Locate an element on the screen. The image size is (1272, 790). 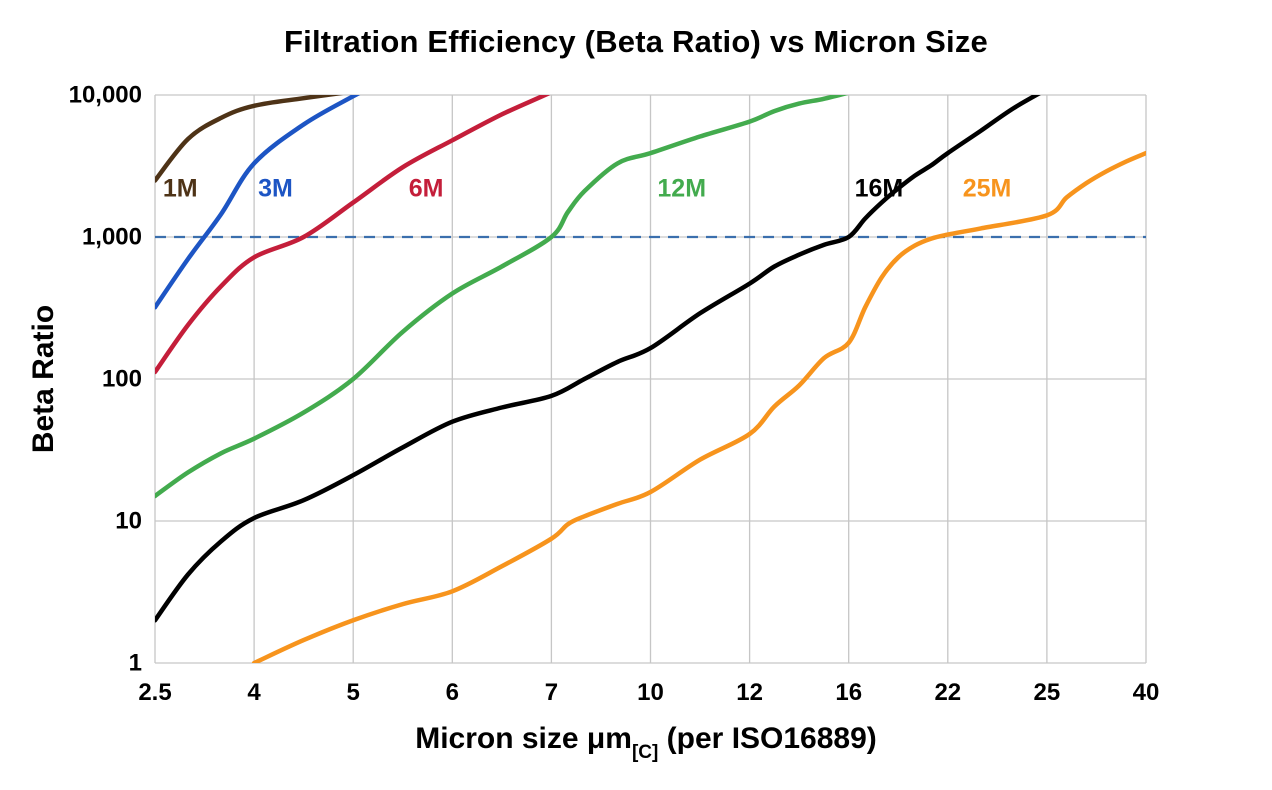
y-tick-label: 10 is located at coordinates (128, 521).